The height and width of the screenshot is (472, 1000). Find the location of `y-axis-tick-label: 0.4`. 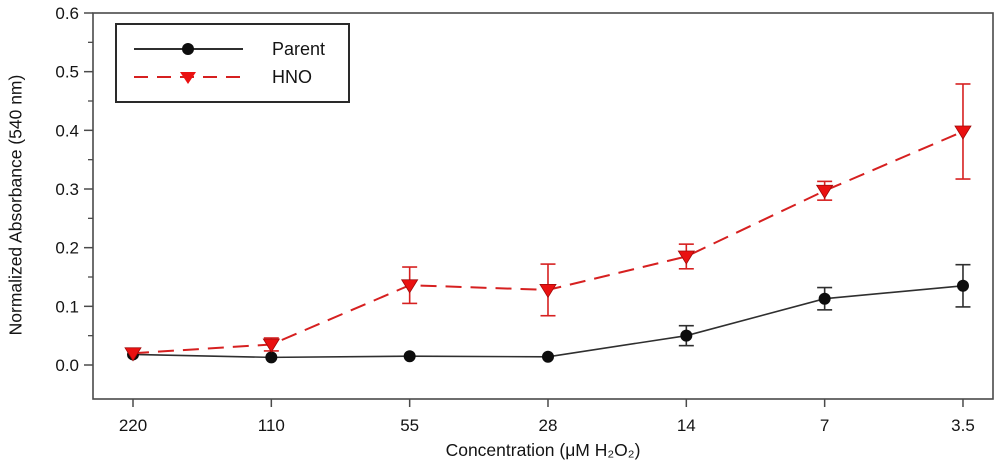

y-axis-tick-label: 0.4 is located at coordinates (67, 130).